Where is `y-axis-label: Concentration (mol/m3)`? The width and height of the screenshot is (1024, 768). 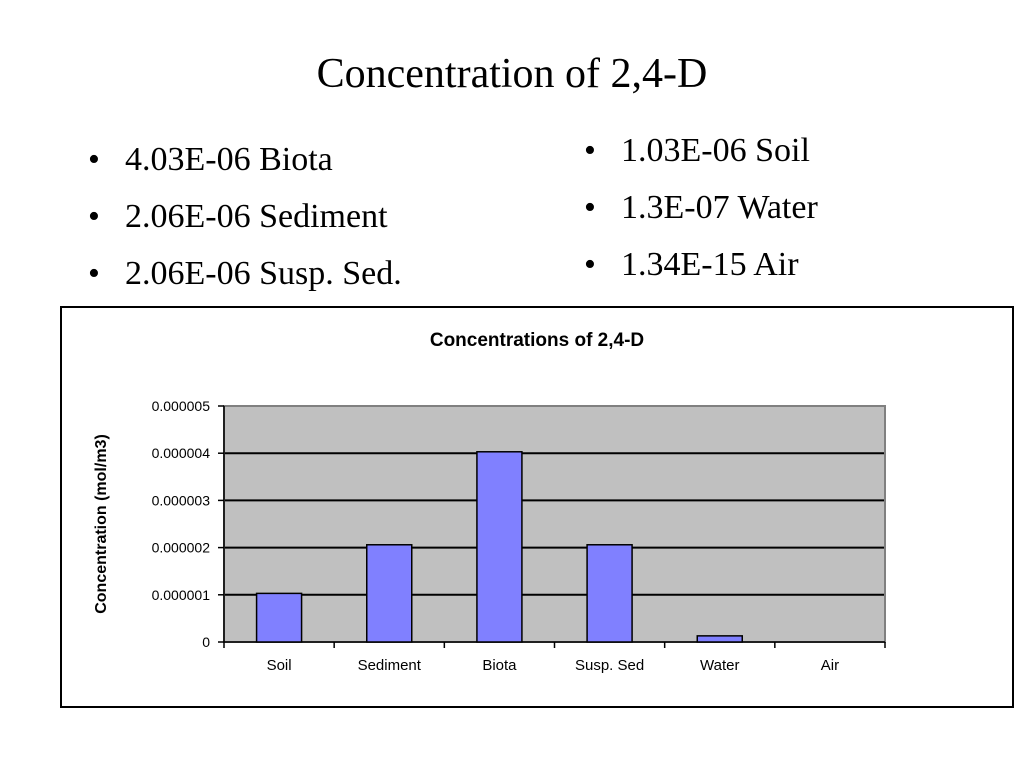
y-axis-label: Concentration (mol/m3) is located at coordinates (101, 524).